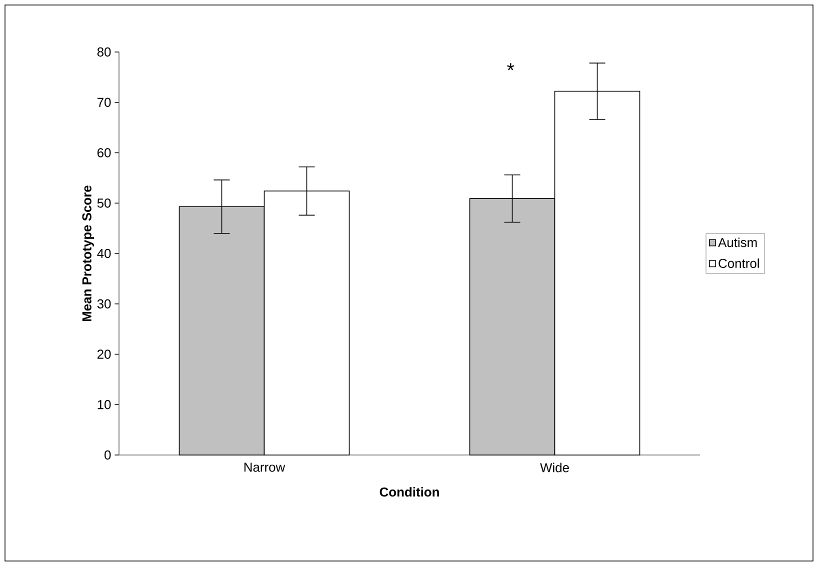  Describe the element at coordinates (104, 253) in the screenshot. I see `y-tick-label: 40` at that location.